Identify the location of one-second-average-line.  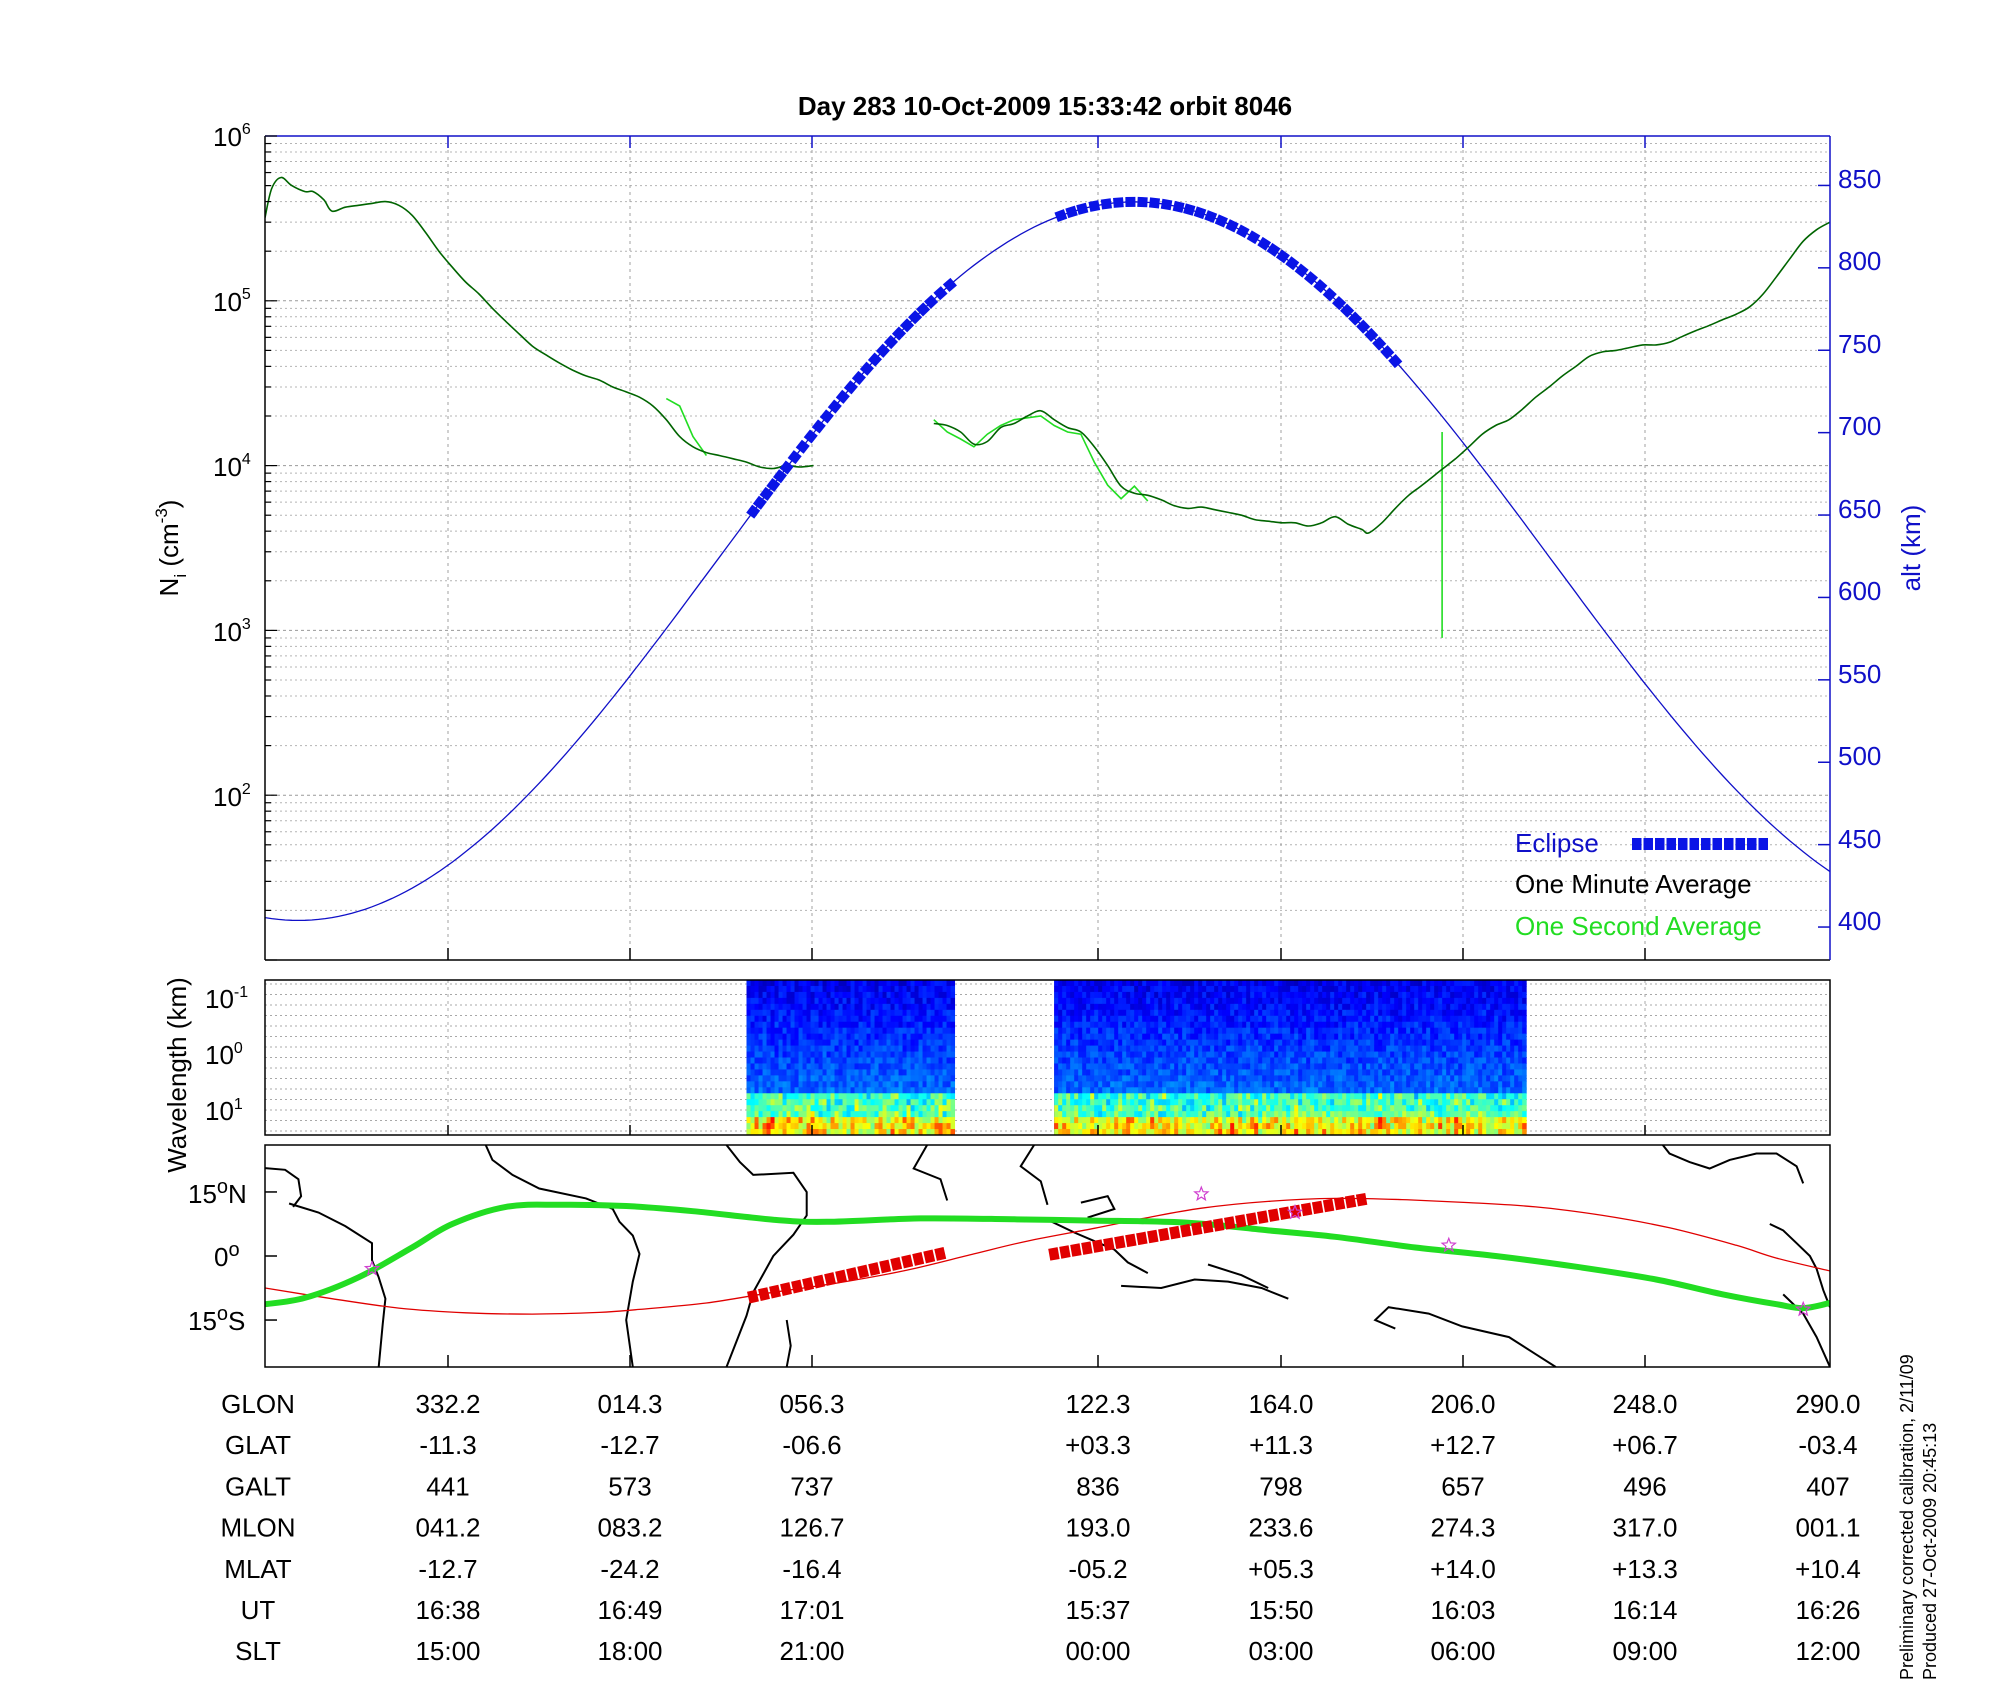
(1041, 458).